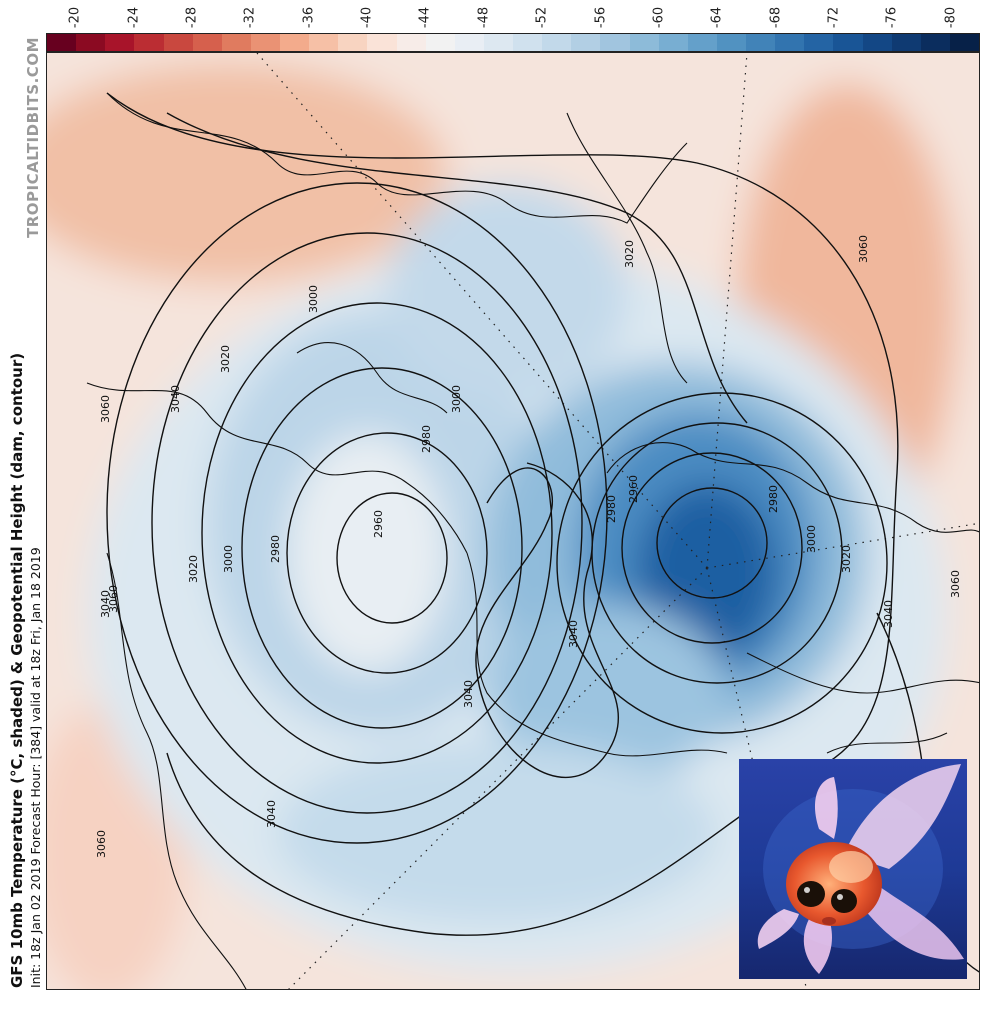 This screenshot has width=1000, height=1024. What do you see at coordinates (834, 17) in the screenshot?
I see `colorbar-tick-label: -72` at bounding box center [834, 17].